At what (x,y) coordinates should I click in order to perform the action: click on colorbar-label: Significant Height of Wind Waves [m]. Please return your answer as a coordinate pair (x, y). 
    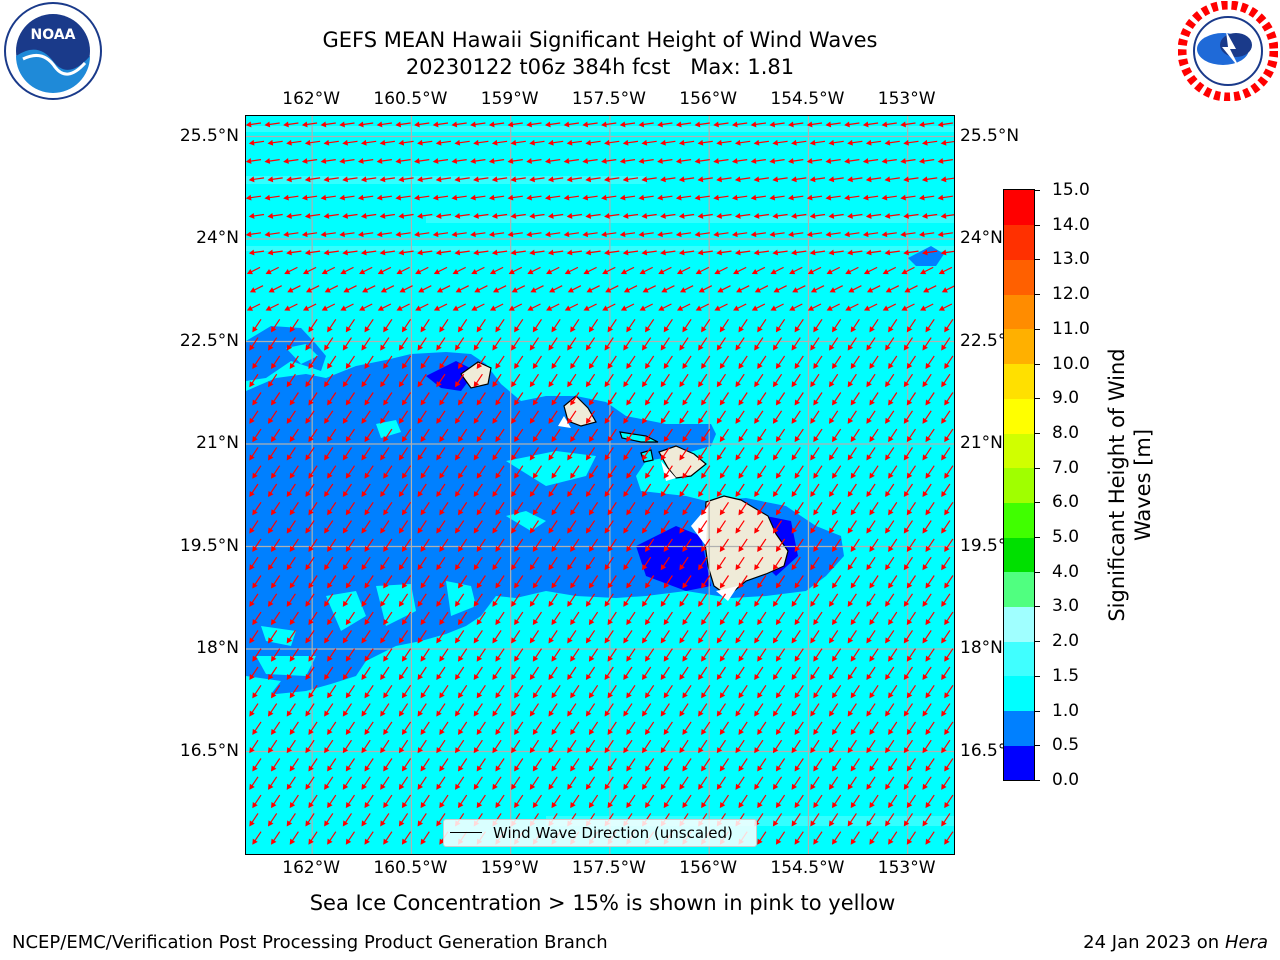
    Looking at the image, I should click on (1130, 484).